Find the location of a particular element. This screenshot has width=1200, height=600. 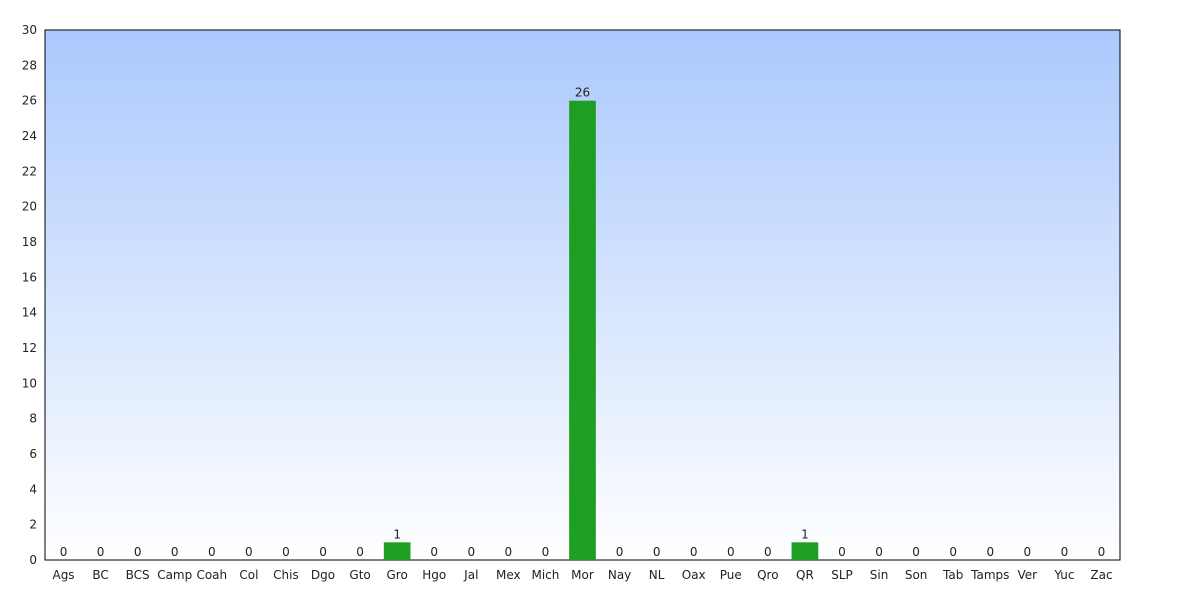

data-label-nay: 0 is located at coordinates (620, 552).